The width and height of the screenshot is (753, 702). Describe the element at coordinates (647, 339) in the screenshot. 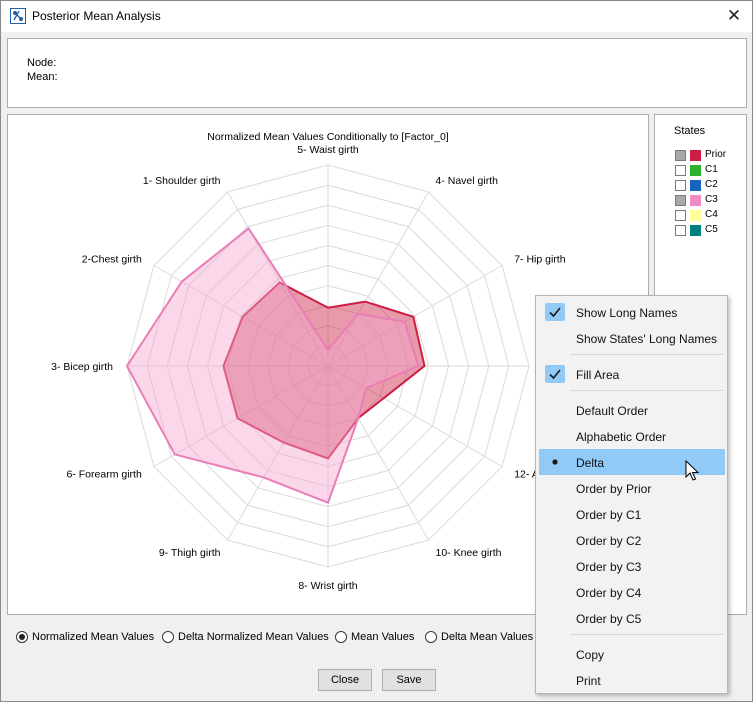

I see `menu-item-label: Show States' Long Names` at that location.